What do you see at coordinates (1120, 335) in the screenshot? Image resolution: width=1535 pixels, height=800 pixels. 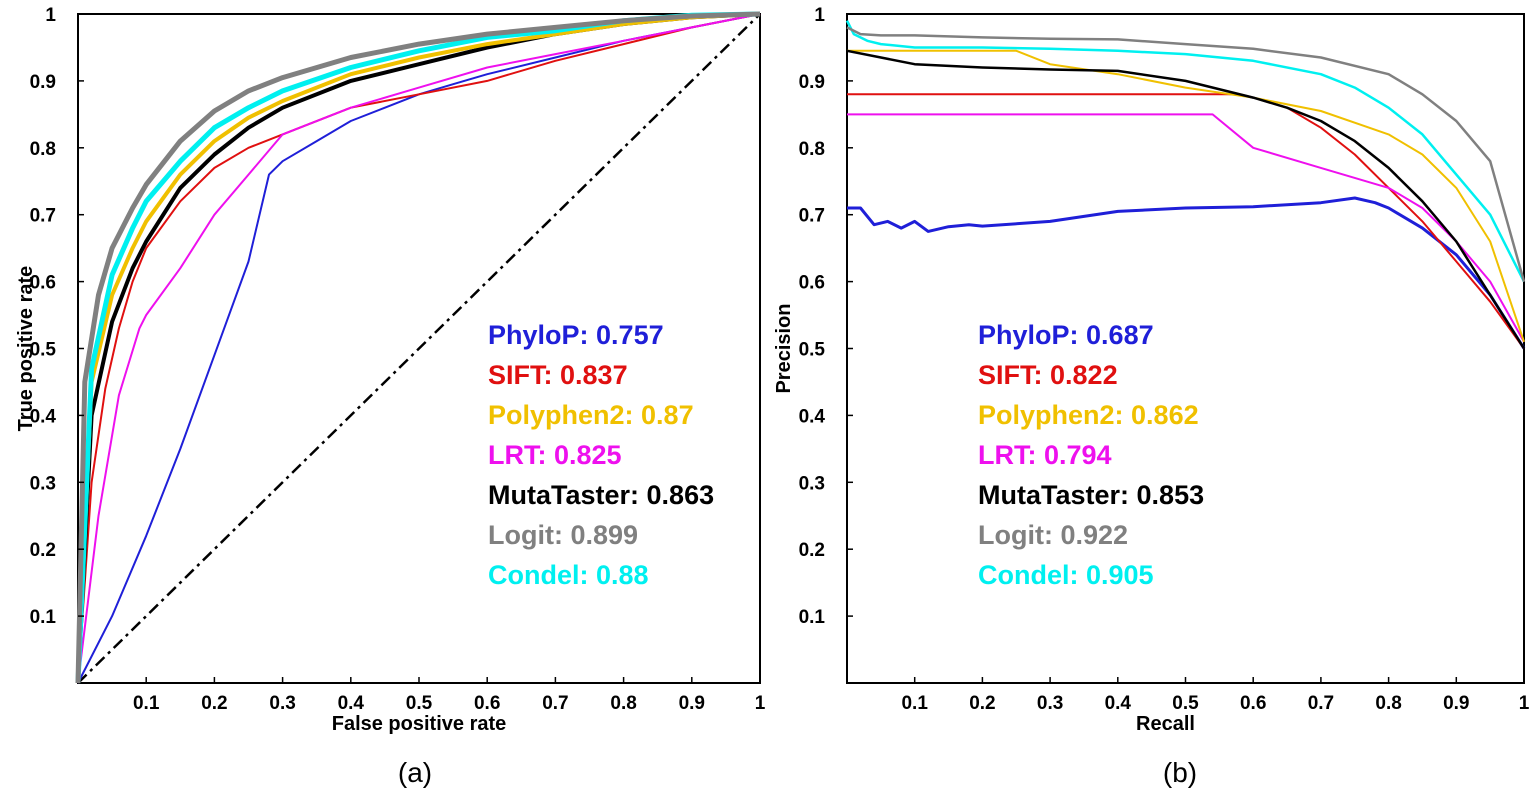 I see `legend-value: 0.687` at bounding box center [1120, 335].